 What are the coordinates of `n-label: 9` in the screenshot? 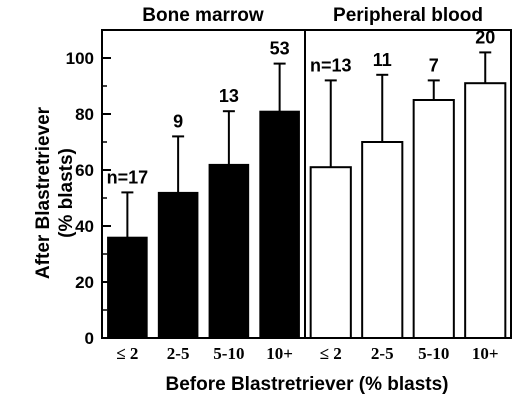 It's located at (178, 121).